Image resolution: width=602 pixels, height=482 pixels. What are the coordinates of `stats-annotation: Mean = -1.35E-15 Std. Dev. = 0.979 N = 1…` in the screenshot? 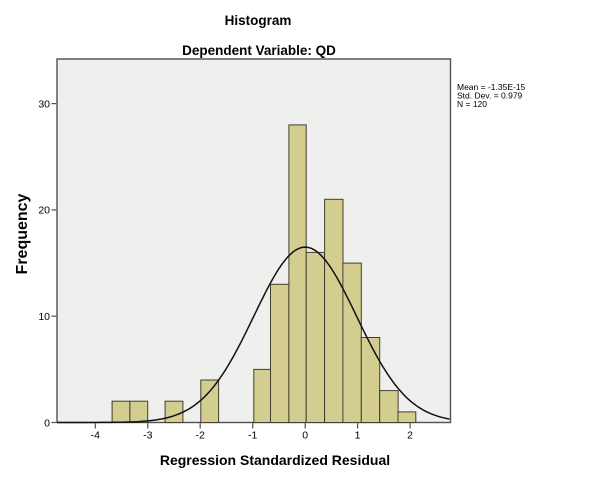 It's located at (491, 95).